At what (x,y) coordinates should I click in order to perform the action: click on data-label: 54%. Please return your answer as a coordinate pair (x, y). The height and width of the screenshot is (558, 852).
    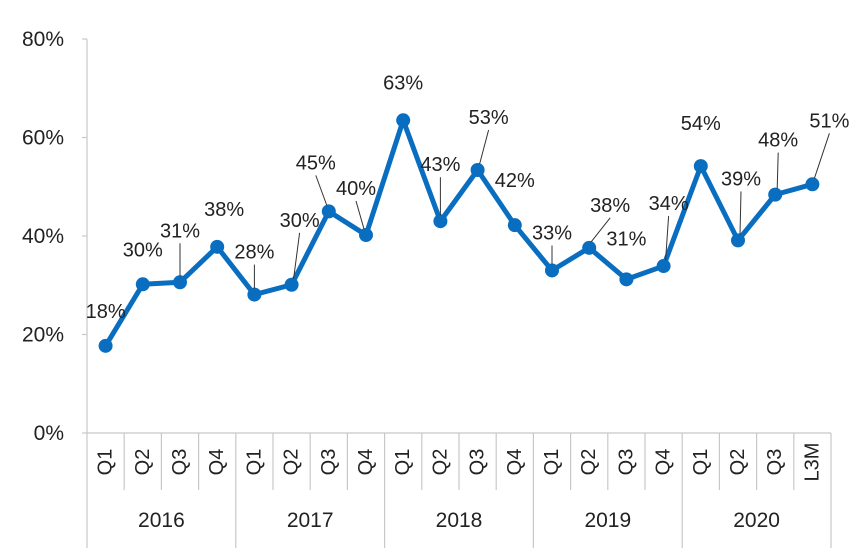
    Looking at the image, I should click on (701, 124).